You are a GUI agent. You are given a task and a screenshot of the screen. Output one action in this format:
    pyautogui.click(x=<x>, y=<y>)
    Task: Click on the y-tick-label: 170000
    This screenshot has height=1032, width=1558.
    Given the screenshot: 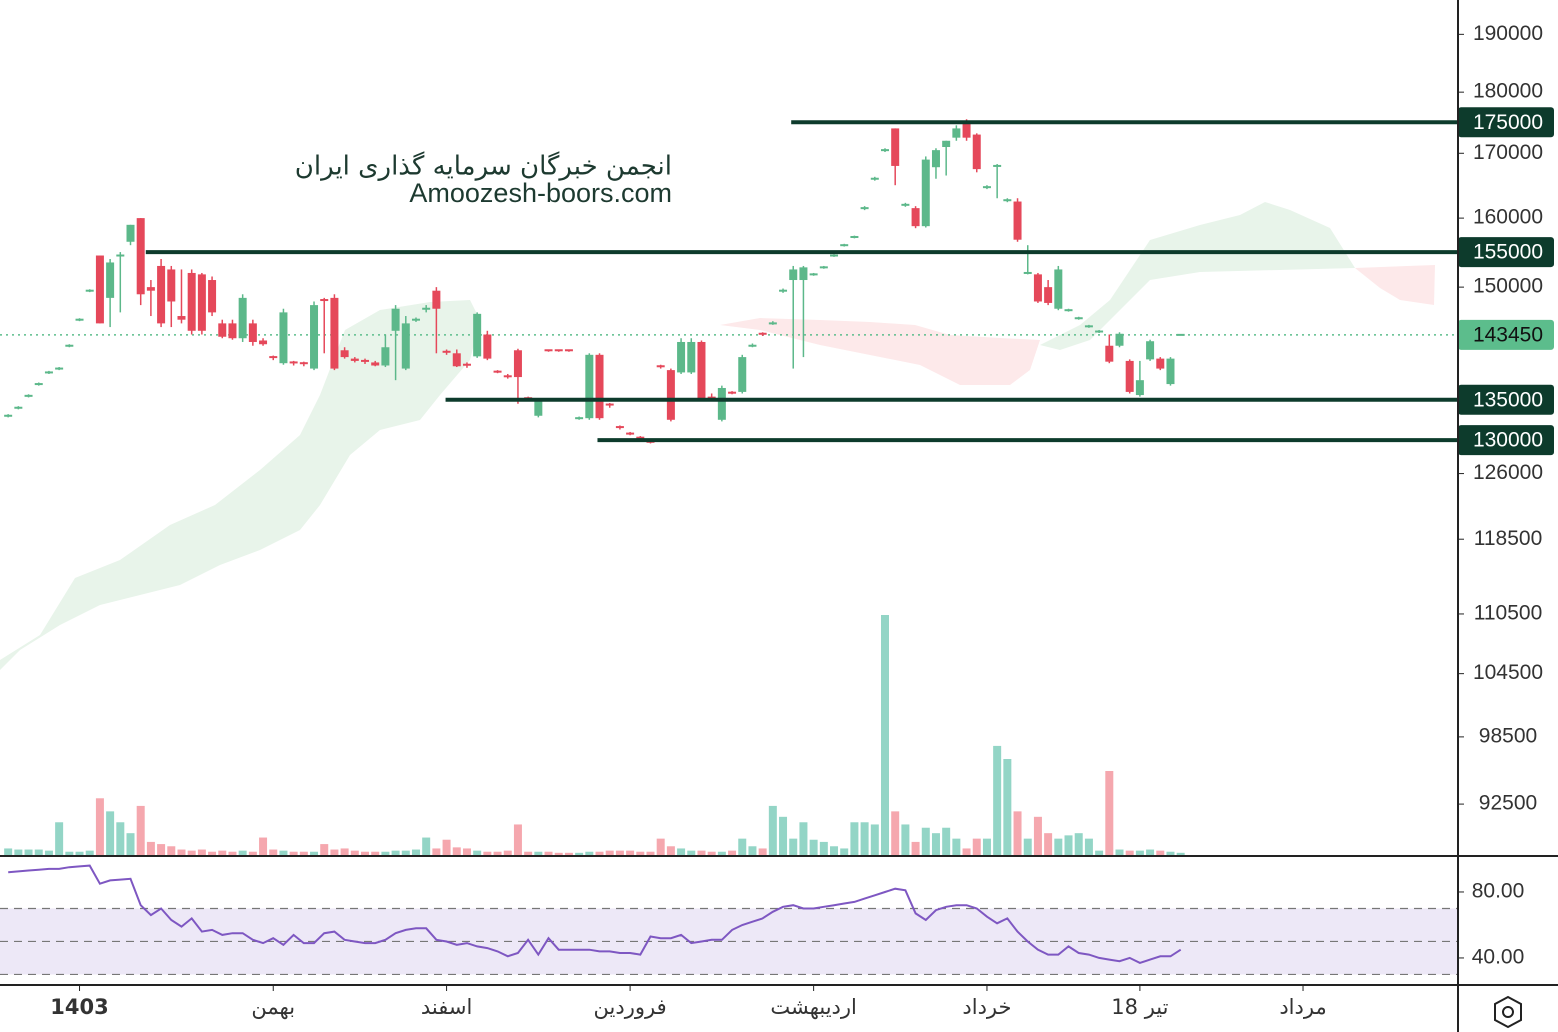 What is the action you would take?
    pyautogui.click(x=1508, y=152)
    